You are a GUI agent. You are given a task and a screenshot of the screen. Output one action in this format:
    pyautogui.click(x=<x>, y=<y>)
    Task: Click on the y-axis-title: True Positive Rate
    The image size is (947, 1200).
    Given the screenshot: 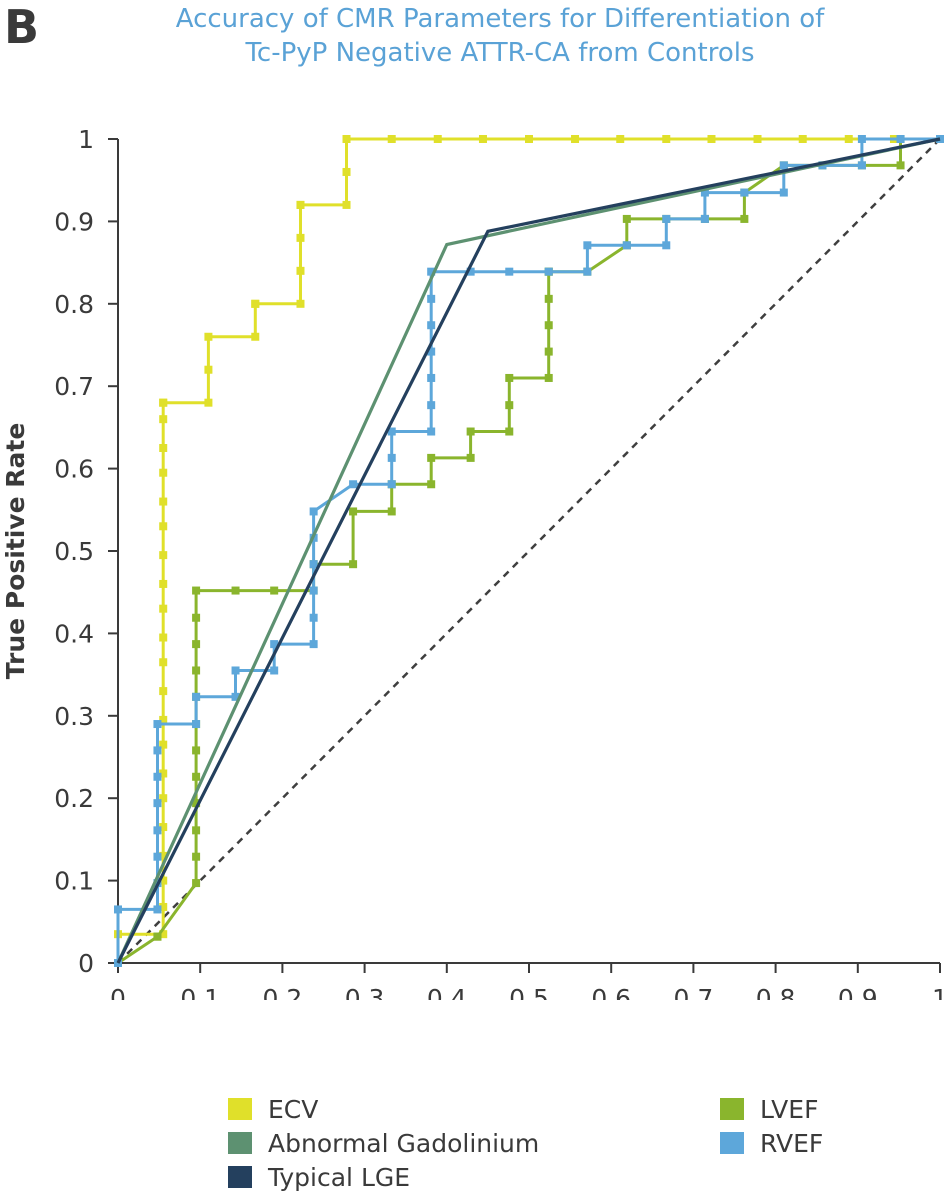 What is the action you would take?
    pyautogui.click(x=15, y=551)
    